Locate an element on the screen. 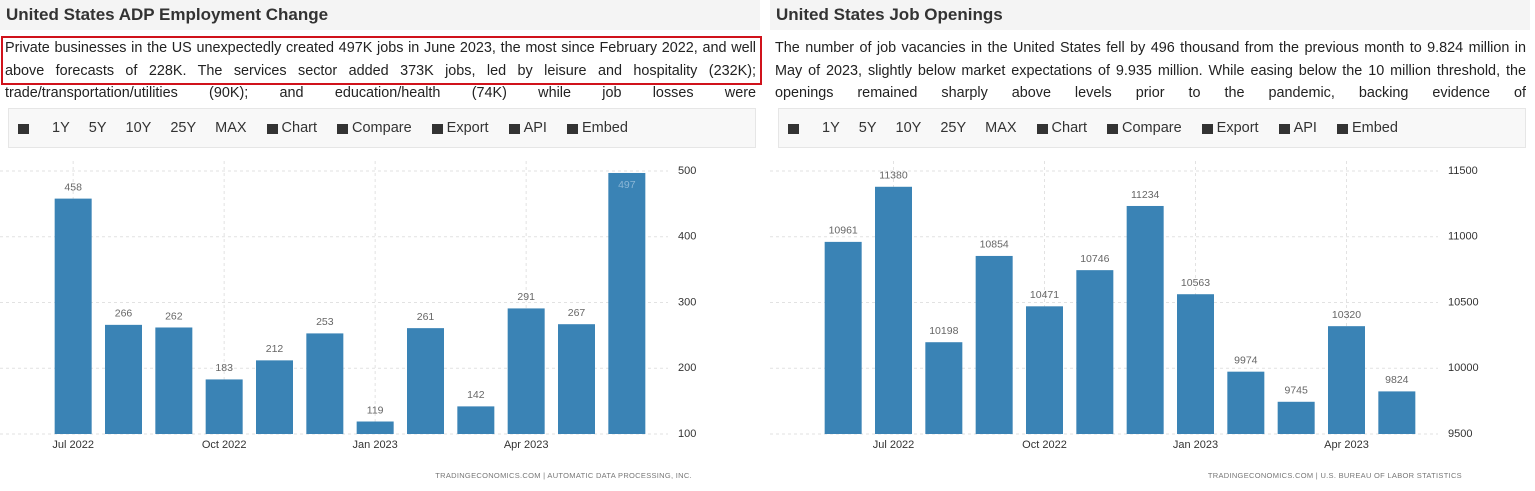  button-label: Embed is located at coordinates (1374, 128).